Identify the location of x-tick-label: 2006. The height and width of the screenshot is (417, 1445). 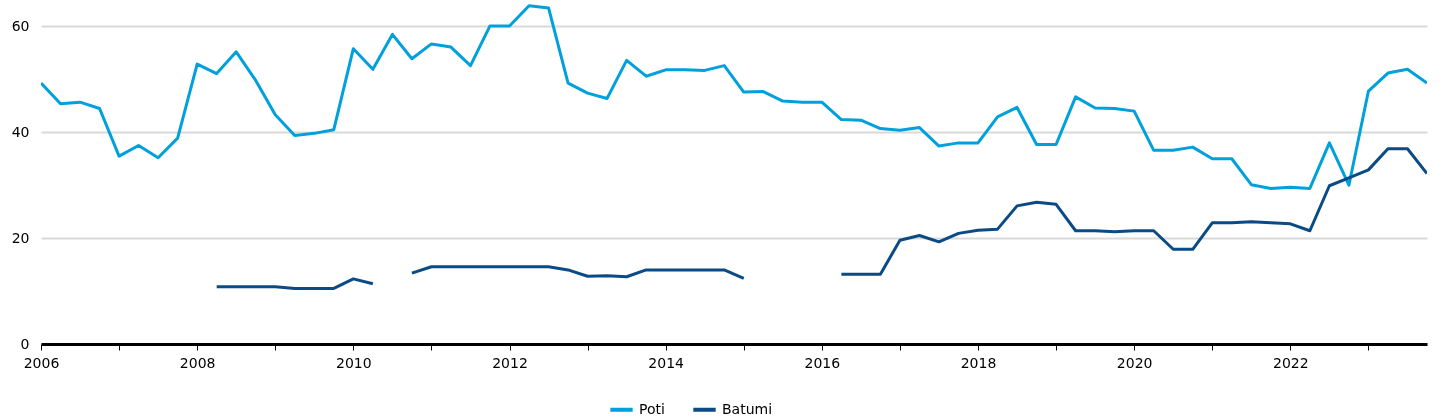
(41, 362).